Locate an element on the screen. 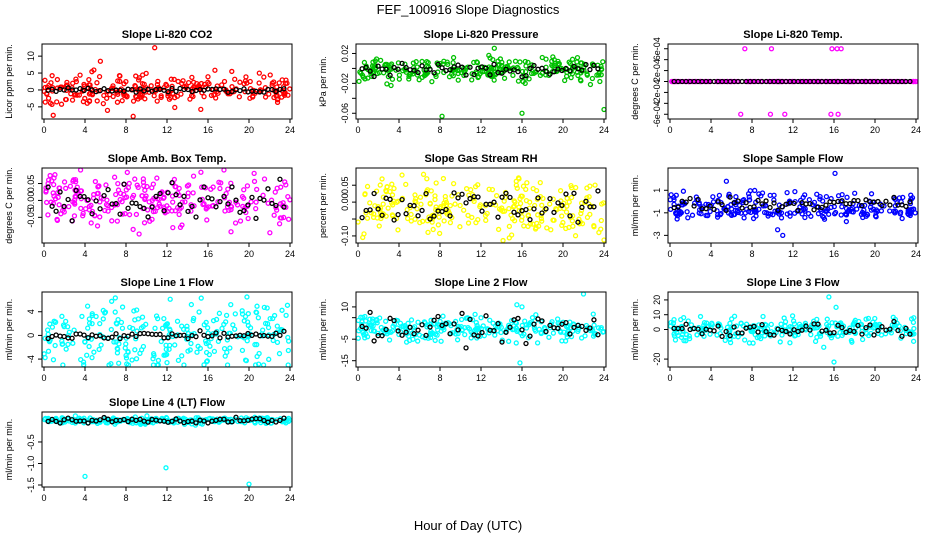 The width and height of the screenshot is (936, 540). y-tick-label: 5 is located at coordinates (31, 73).